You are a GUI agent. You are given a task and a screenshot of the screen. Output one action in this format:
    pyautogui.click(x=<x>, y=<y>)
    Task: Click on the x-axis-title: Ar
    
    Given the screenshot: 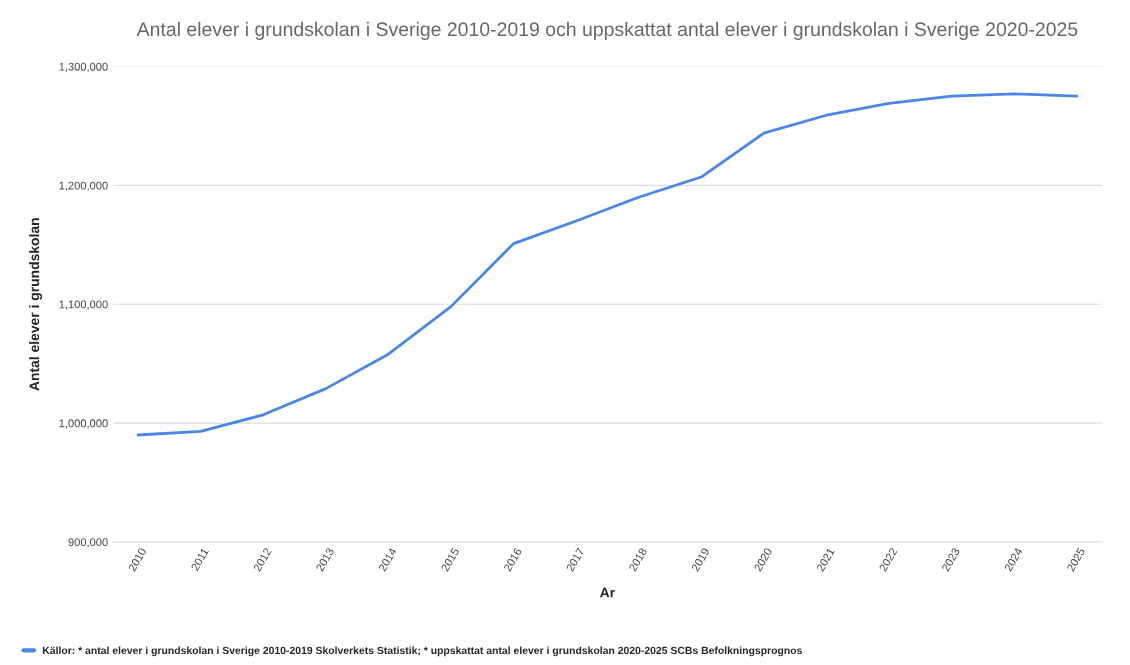 What is the action you would take?
    pyautogui.click(x=607, y=592)
    